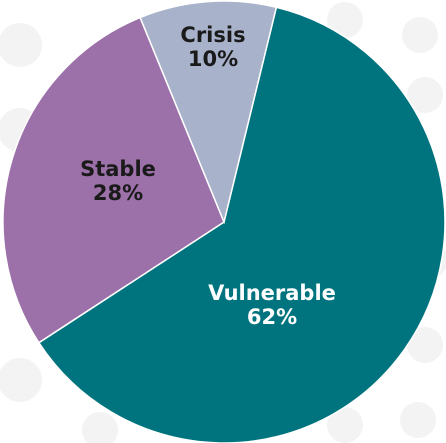 The image size is (446, 443). What do you see at coordinates (118, 169) in the screenshot?
I see `slice-category-label: Stable` at bounding box center [118, 169].